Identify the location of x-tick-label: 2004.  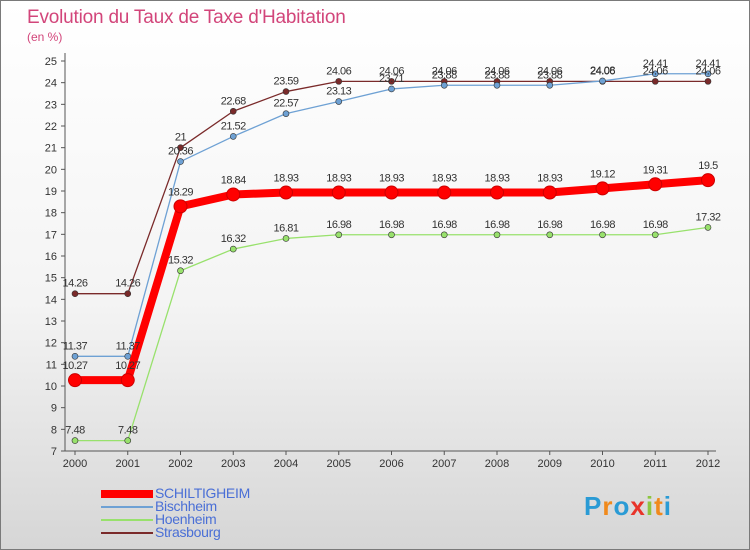
(286, 464).